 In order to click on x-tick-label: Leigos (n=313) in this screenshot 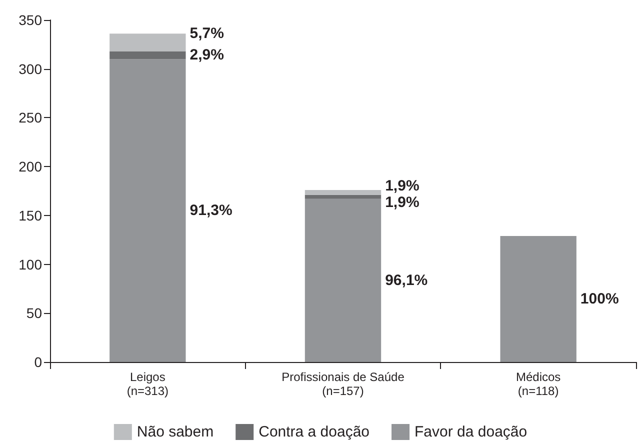, I will do `click(147, 384)`.